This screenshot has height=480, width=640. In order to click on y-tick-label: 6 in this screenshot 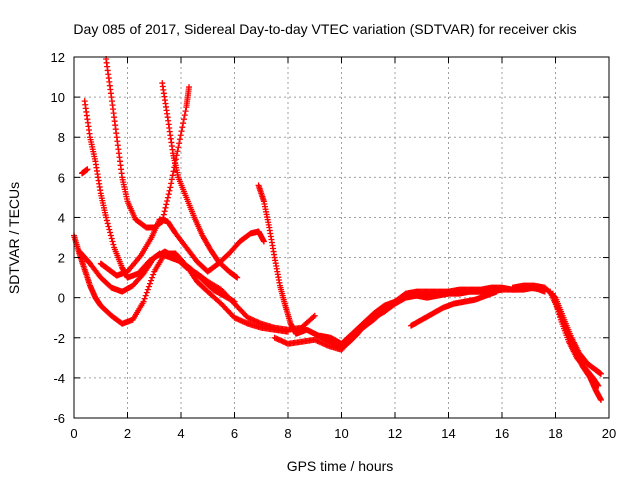, I will do `click(61, 177)`.